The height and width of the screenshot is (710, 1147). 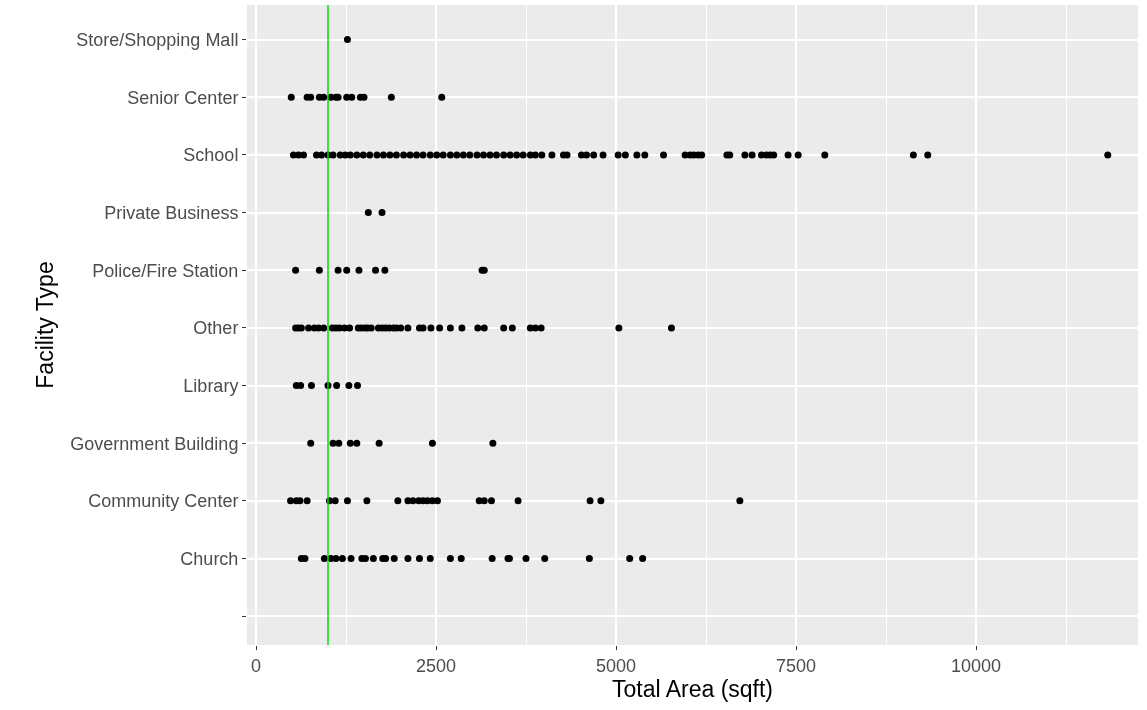 I want to click on x-tick-label: 2500, so click(x=436, y=665).